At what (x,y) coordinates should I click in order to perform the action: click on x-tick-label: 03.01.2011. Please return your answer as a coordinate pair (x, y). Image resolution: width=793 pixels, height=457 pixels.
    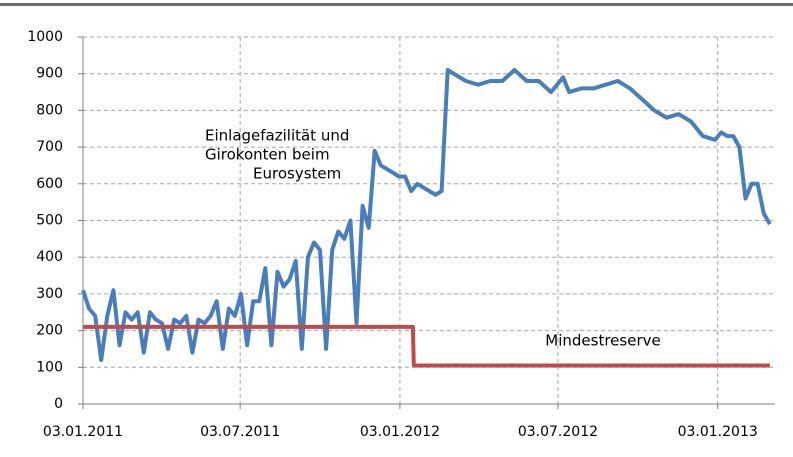
    Looking at the image, I should click on (83, 432).